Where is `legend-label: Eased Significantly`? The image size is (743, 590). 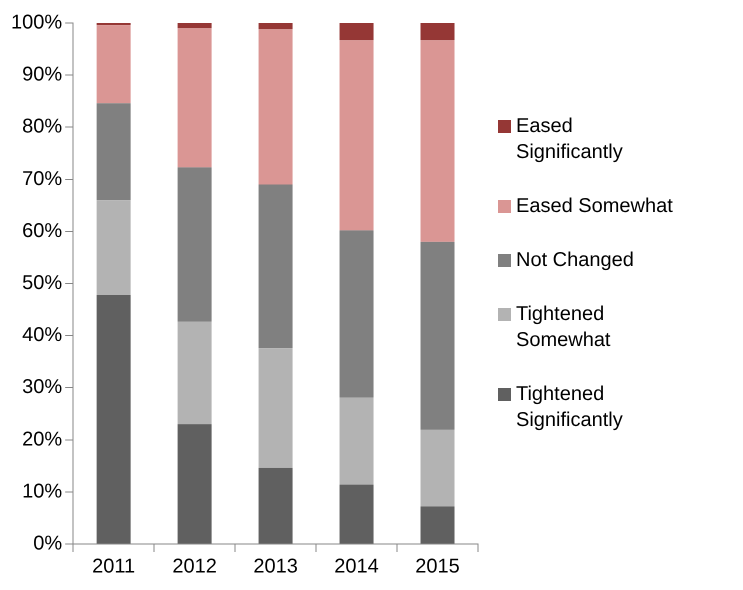 legend-label: Eased Significantly is located at coordinates (570, 139).